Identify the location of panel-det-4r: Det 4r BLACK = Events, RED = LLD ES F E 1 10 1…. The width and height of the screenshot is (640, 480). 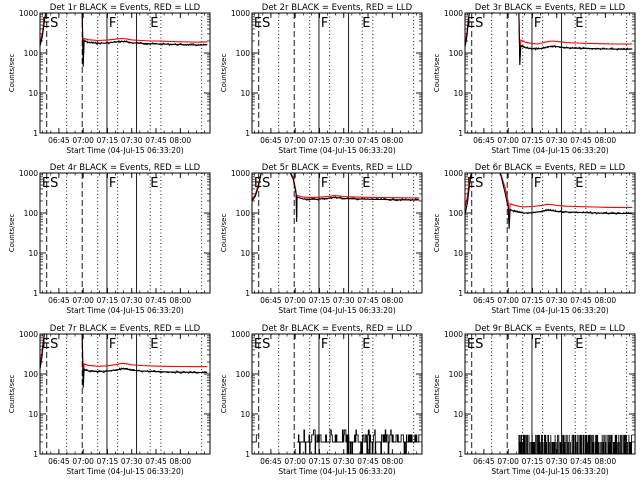
(109, 239).